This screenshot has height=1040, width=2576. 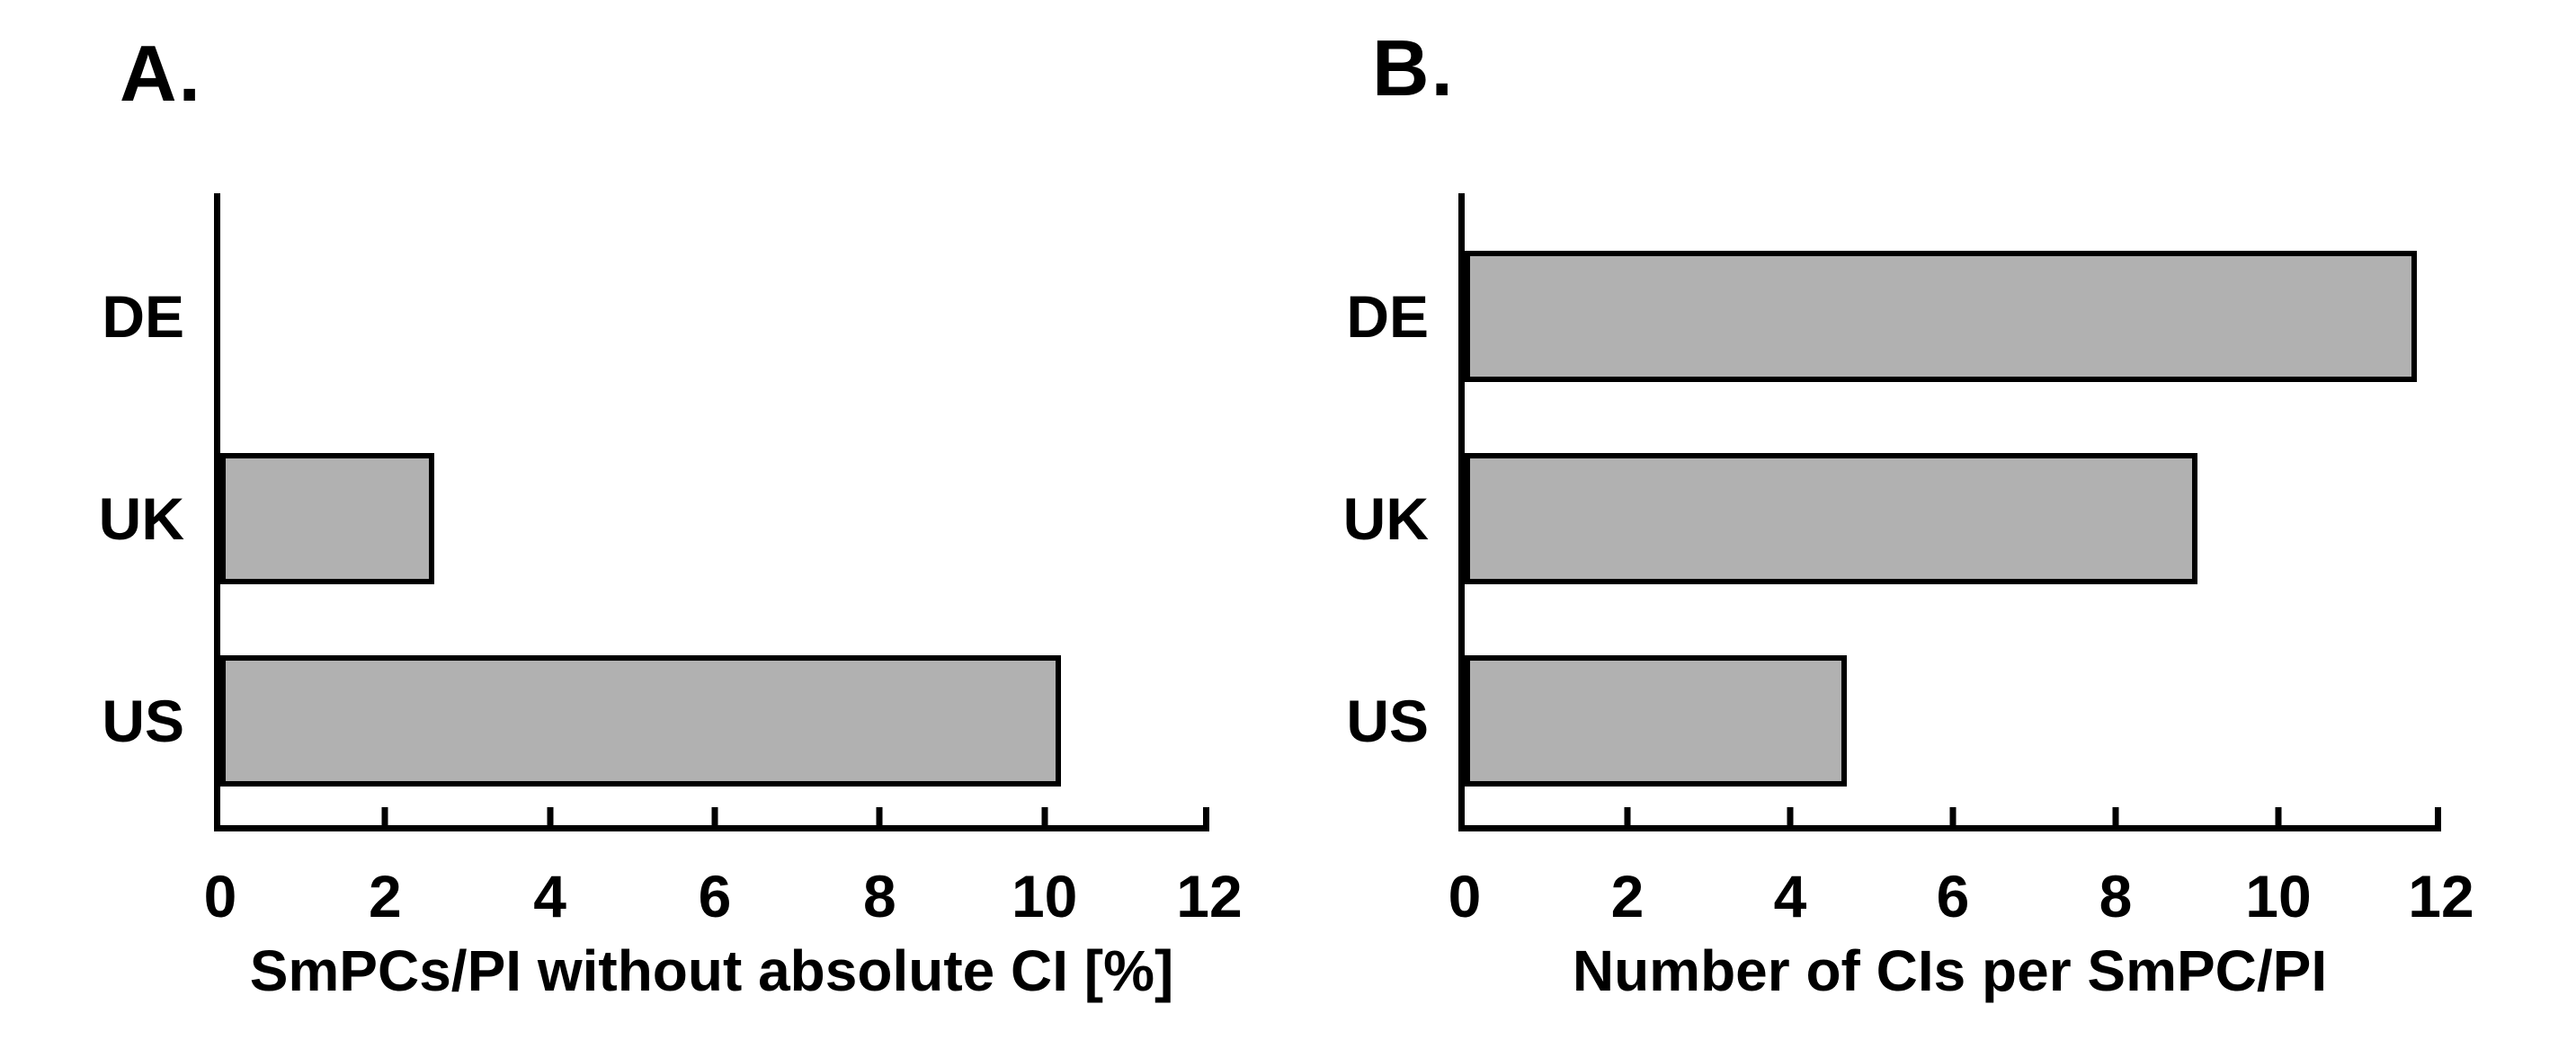 What do you see at coordinates (1950, 970) in the screenshot?
I see `x-axis-title-b: Number of CIs per SmPC/PI` at bounding box center [1950, 970].